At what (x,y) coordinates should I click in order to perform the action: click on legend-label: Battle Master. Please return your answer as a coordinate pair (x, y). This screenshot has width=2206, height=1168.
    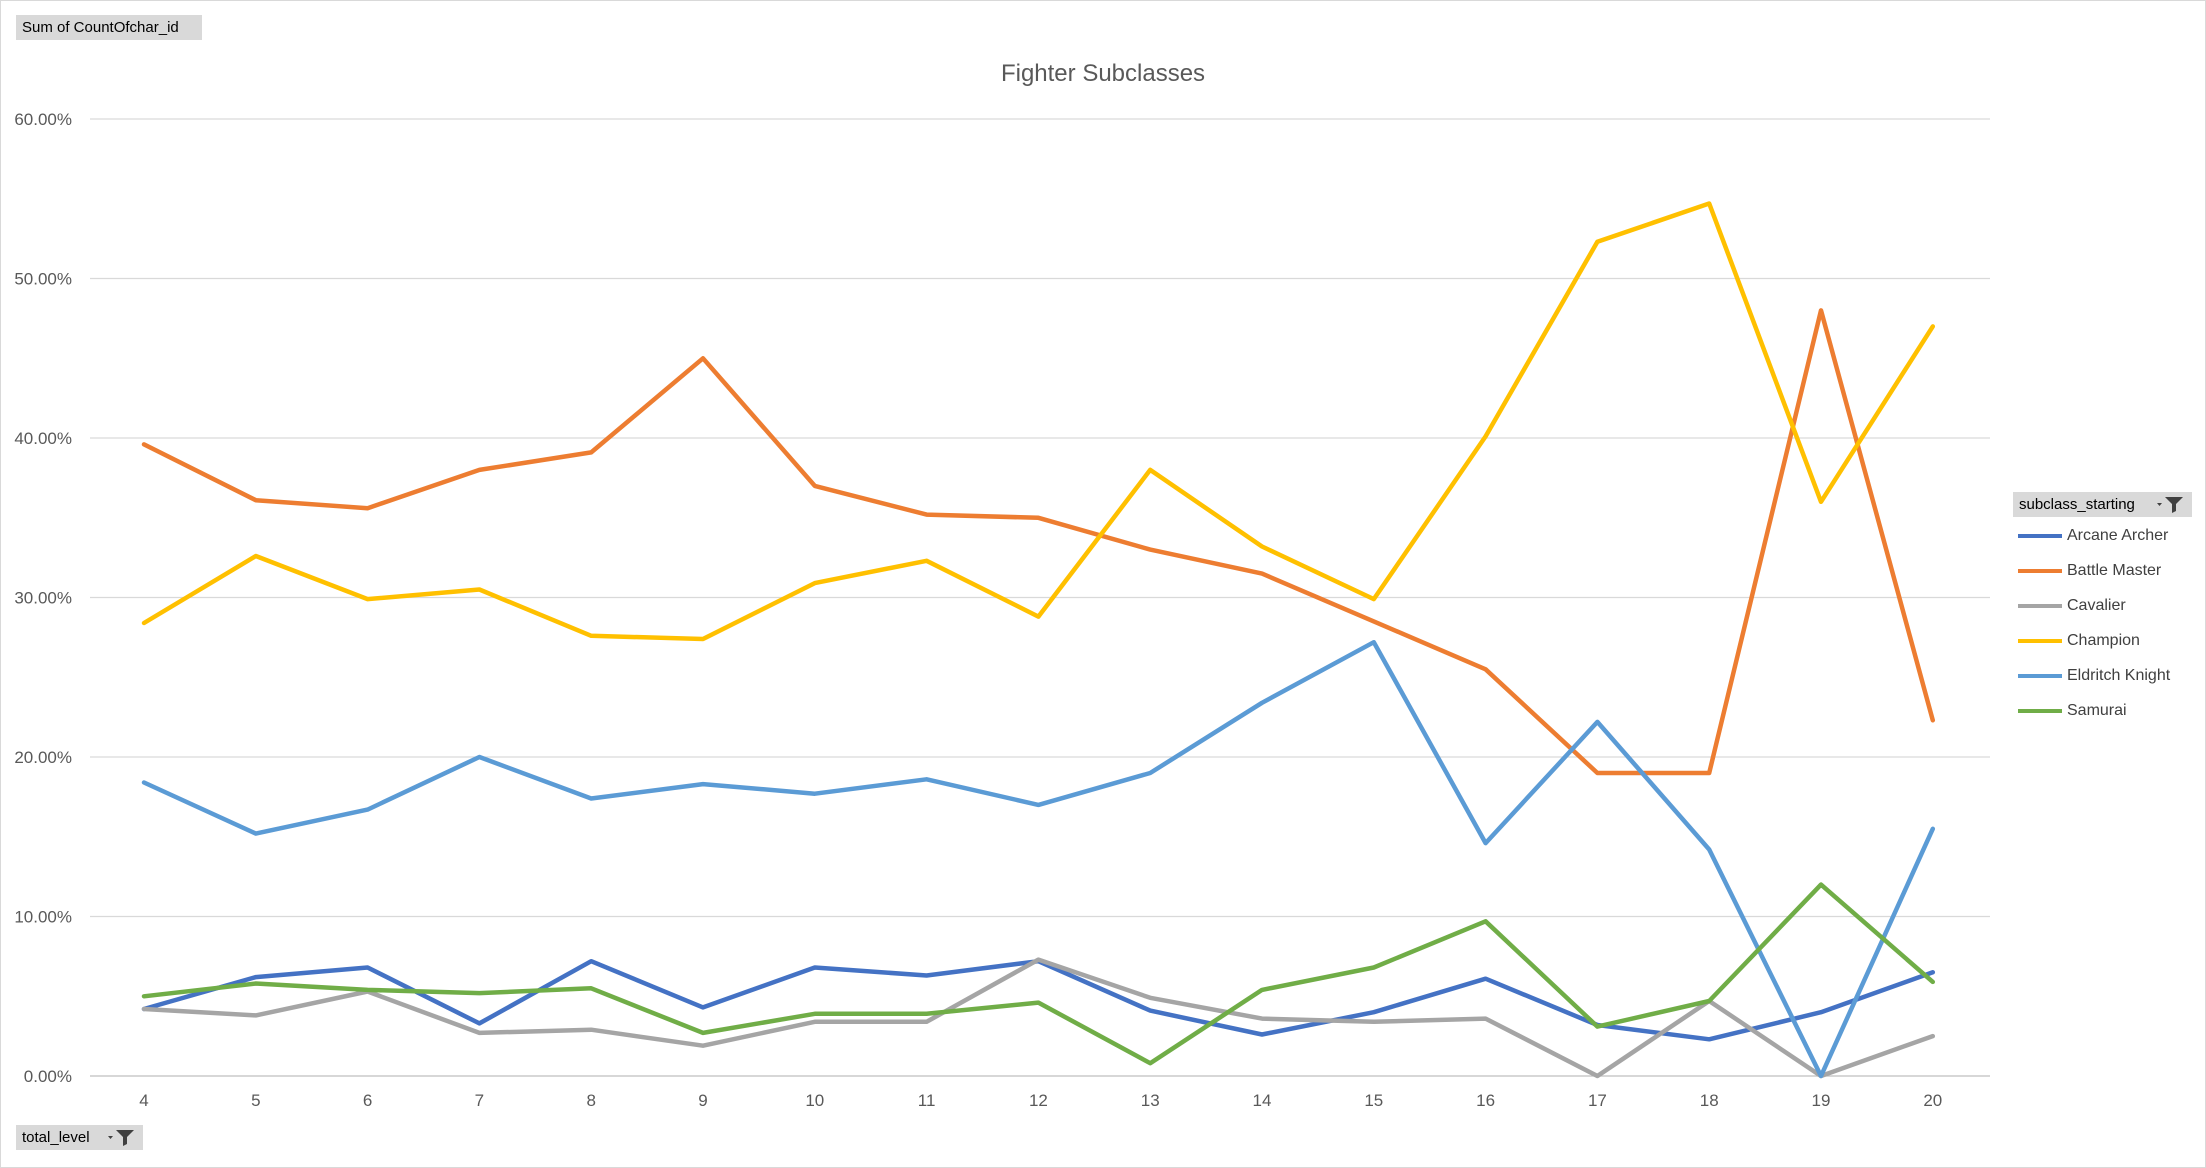
    Looking at the image, I should click on (2114, 570).